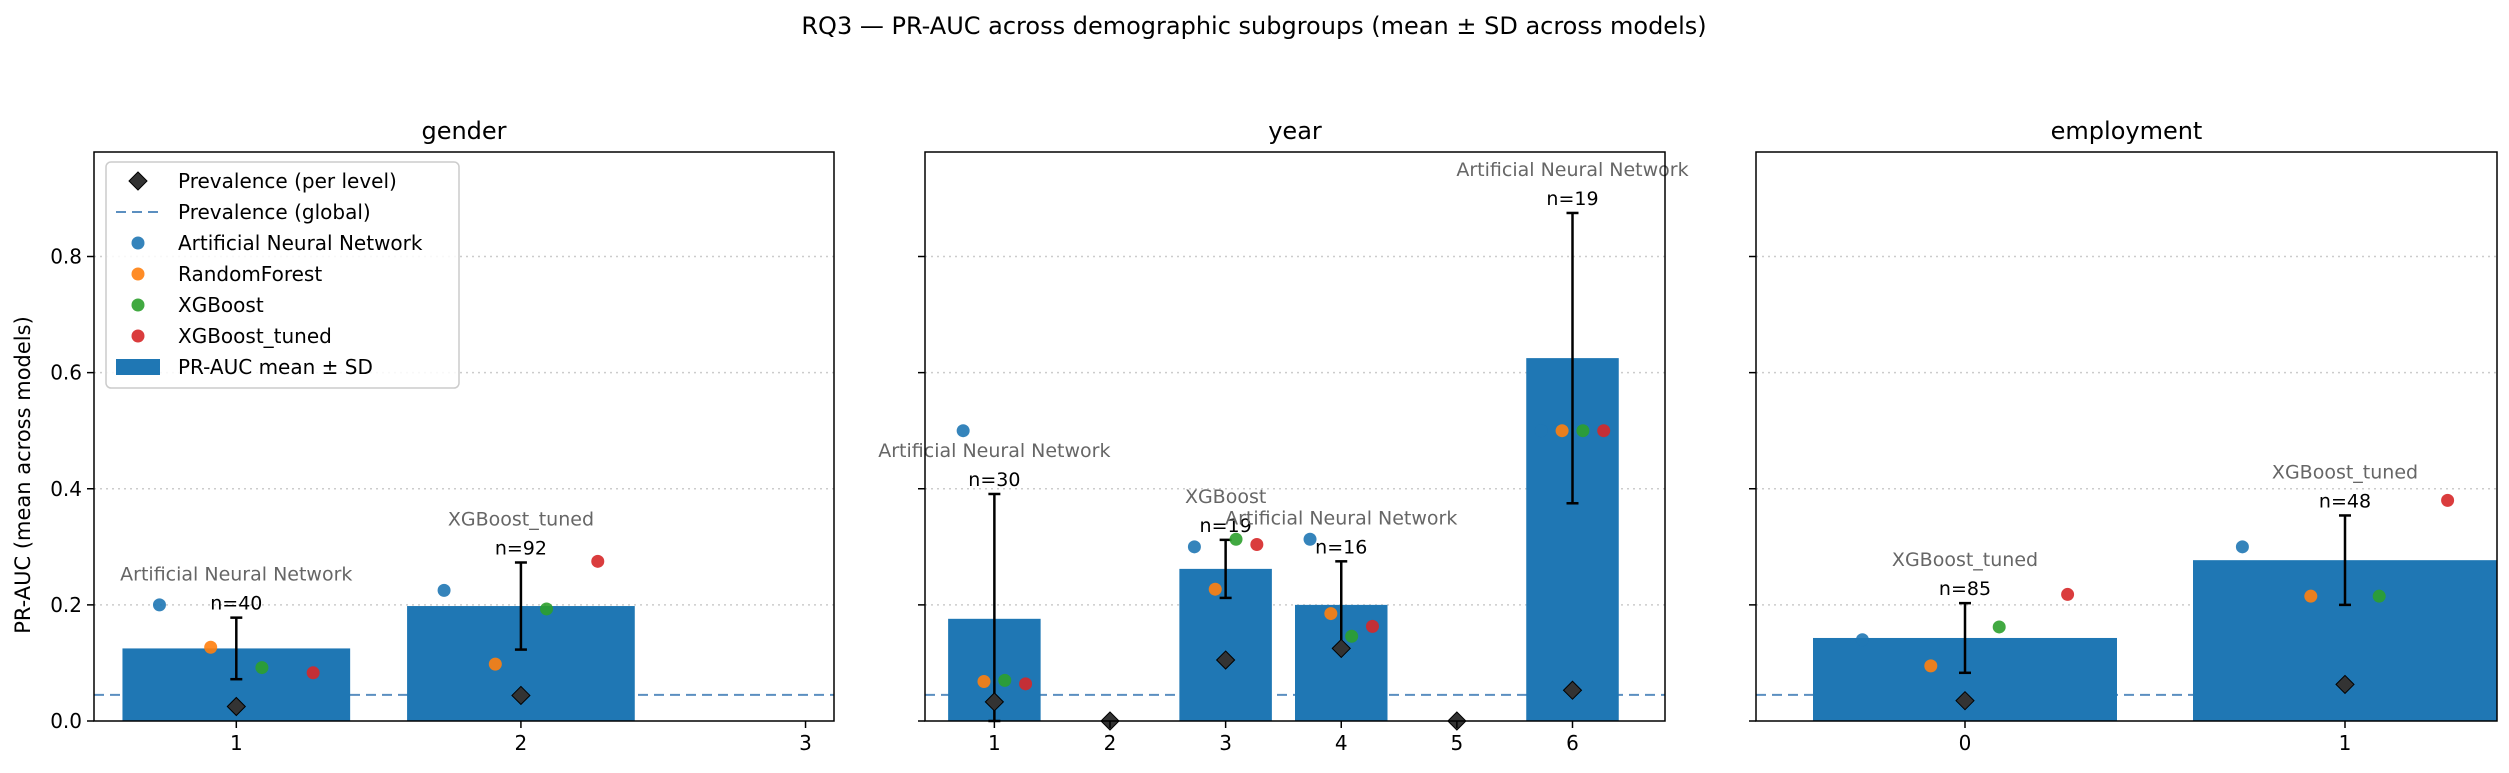  What do you see at coordinates (250, 274) in the screenshot?
I see `legend-label: RandomForest` at bounding box center [250, 274].